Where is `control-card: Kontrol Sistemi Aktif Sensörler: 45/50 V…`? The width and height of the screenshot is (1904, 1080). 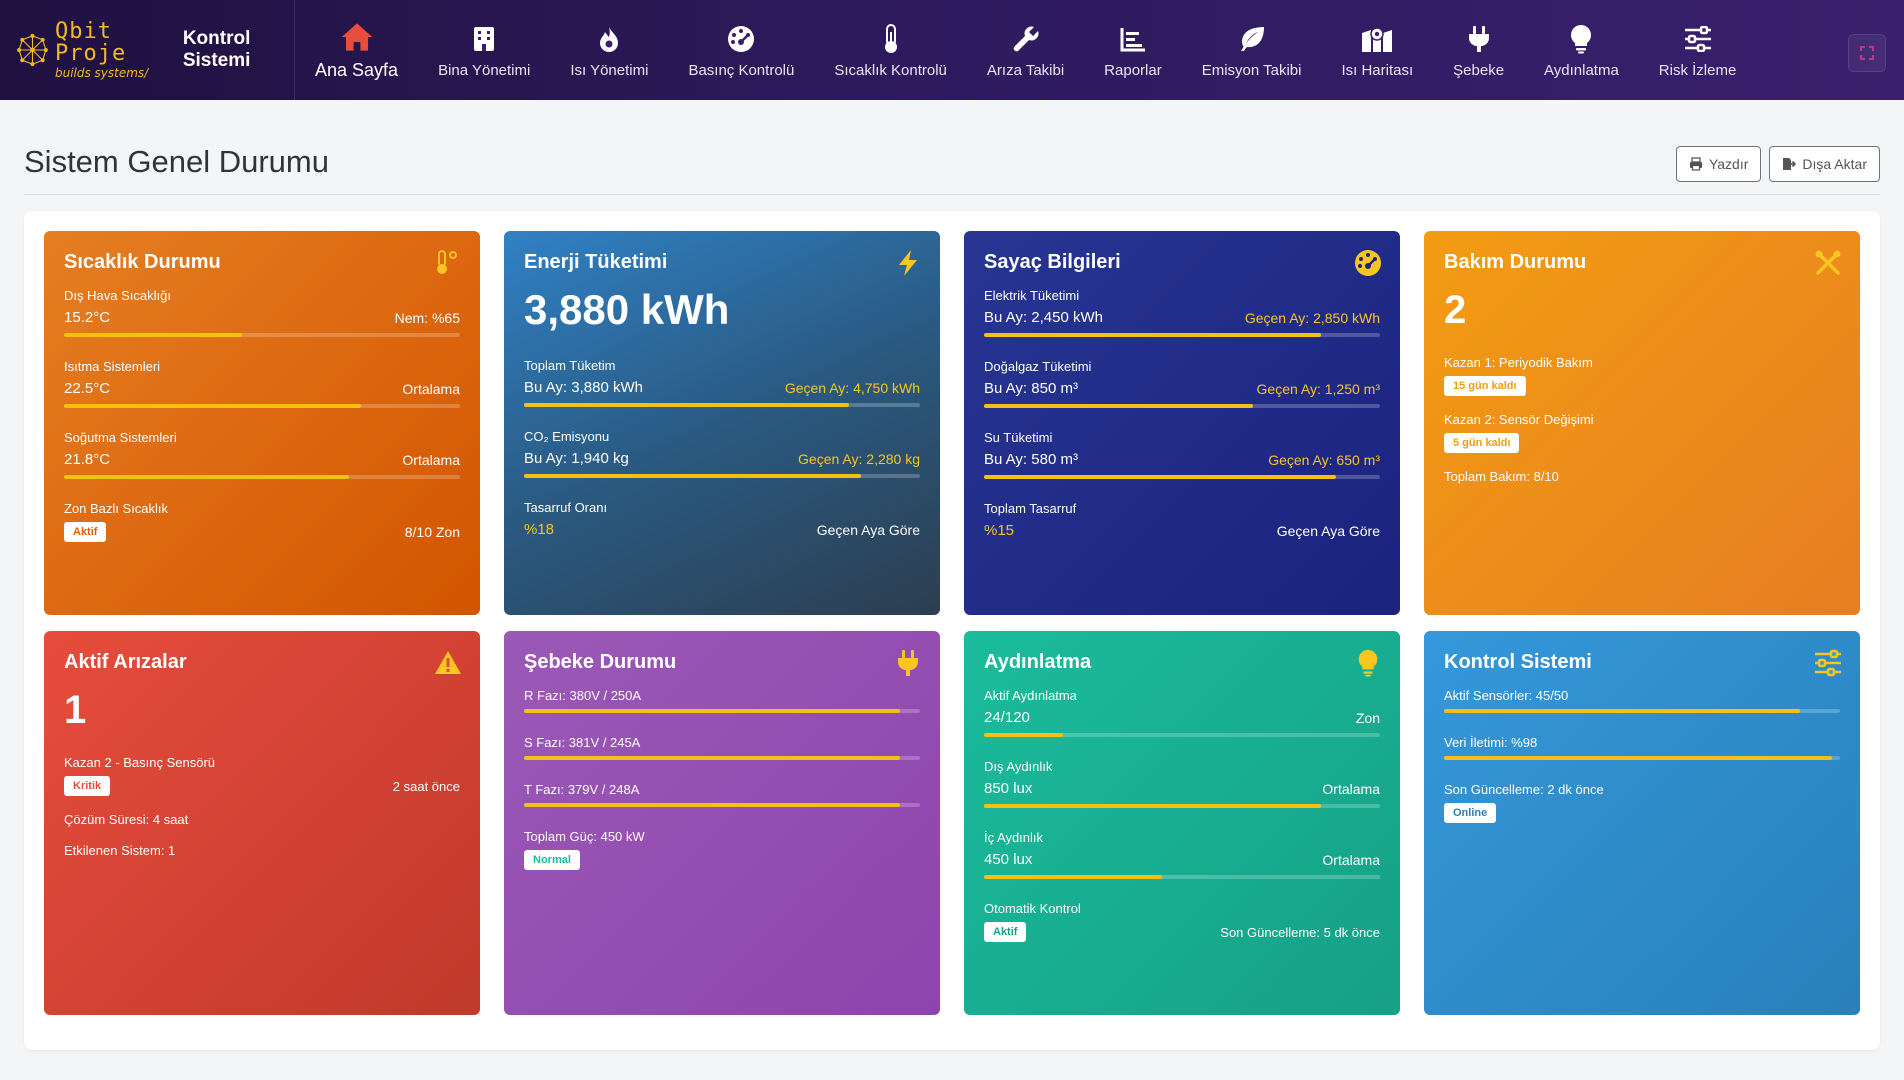
control-card: Kontrol Sistemi Aktif Sensörler: 45/50 V… is located at coordinates (1642, 823).